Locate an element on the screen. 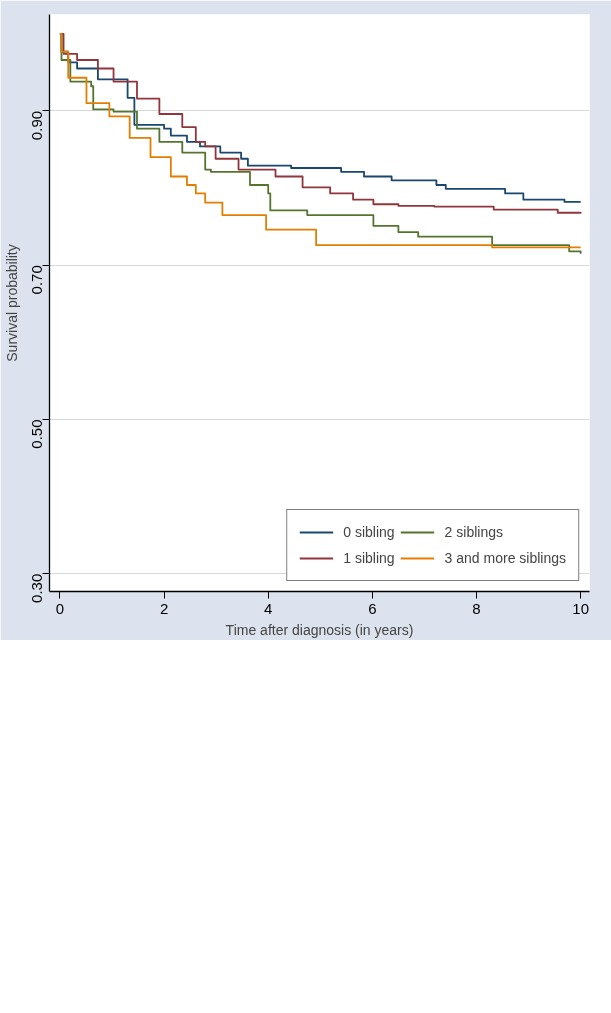  x-tick-label: 6 is located at coordinates (372, 608).